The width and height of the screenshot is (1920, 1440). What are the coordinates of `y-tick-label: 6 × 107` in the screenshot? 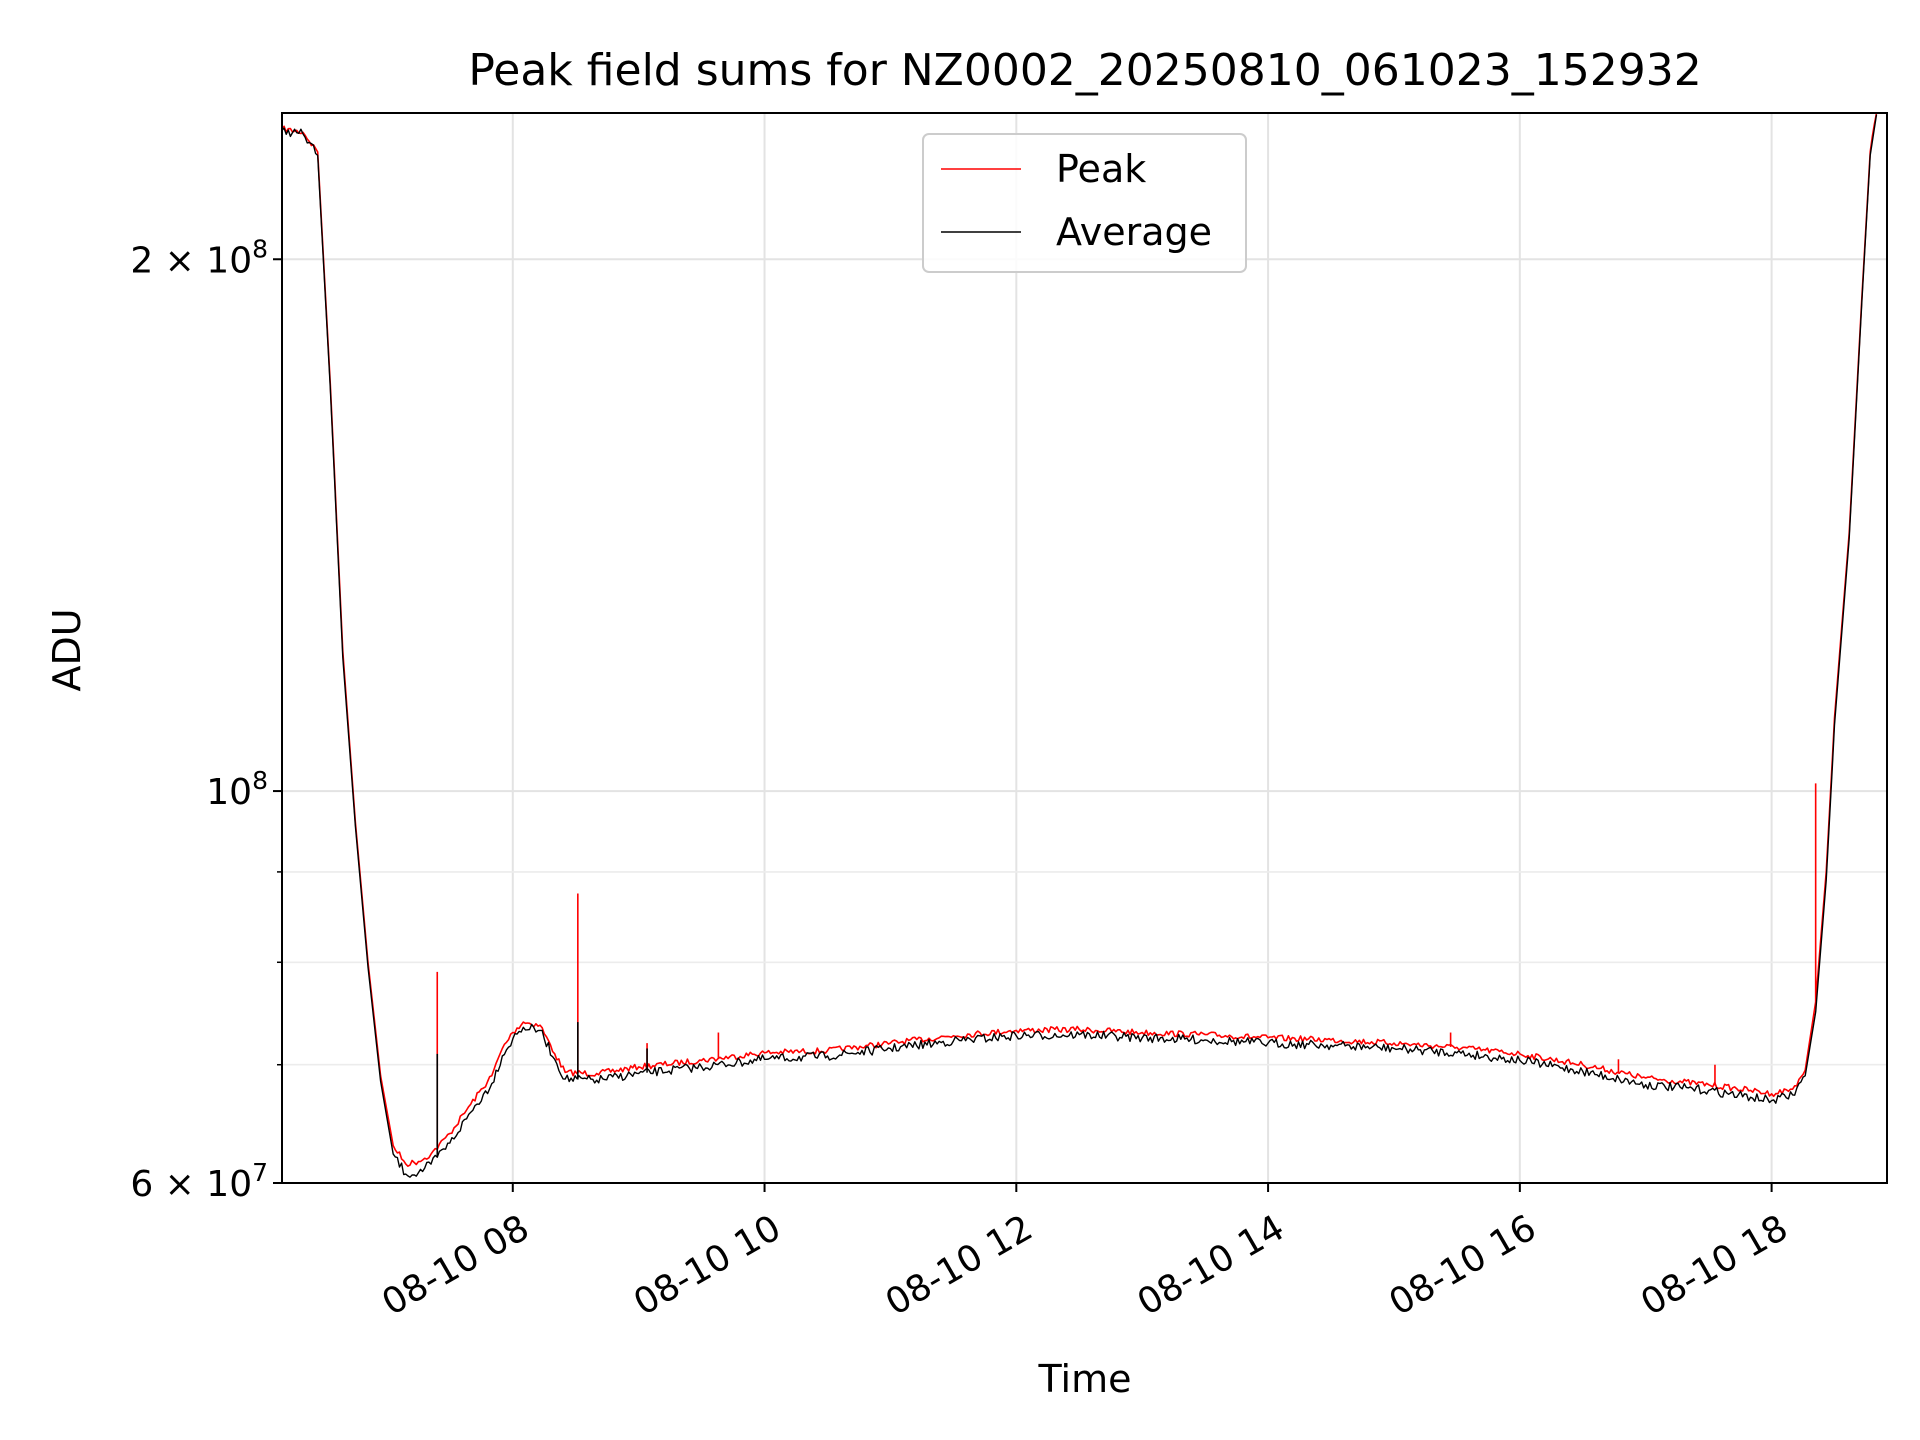 It's located at (199, 1181).